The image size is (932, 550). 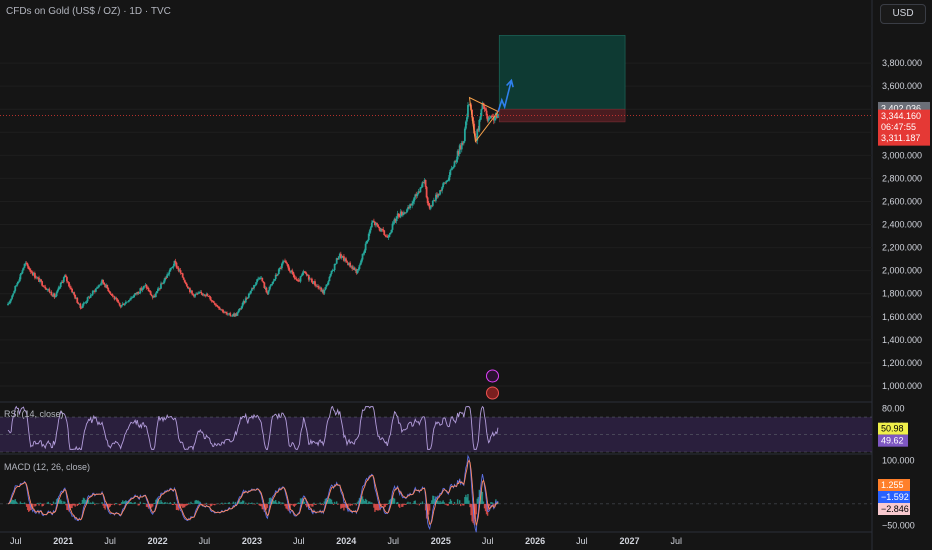 What do you see at coordinates (903, 14) in the screenshot?
I see `currency-button: USD` at bounding box center [903, 14].